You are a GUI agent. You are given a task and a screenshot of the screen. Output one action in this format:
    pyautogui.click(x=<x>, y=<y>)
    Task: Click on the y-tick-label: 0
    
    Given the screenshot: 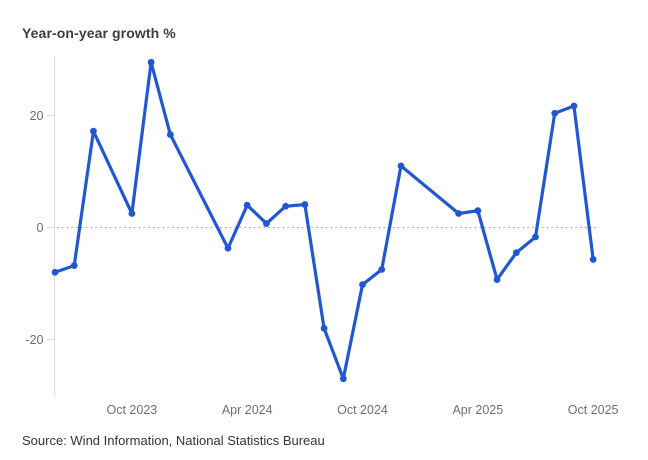 What is the action you would take?
    pyautogui.click(x=40, y=228)
    